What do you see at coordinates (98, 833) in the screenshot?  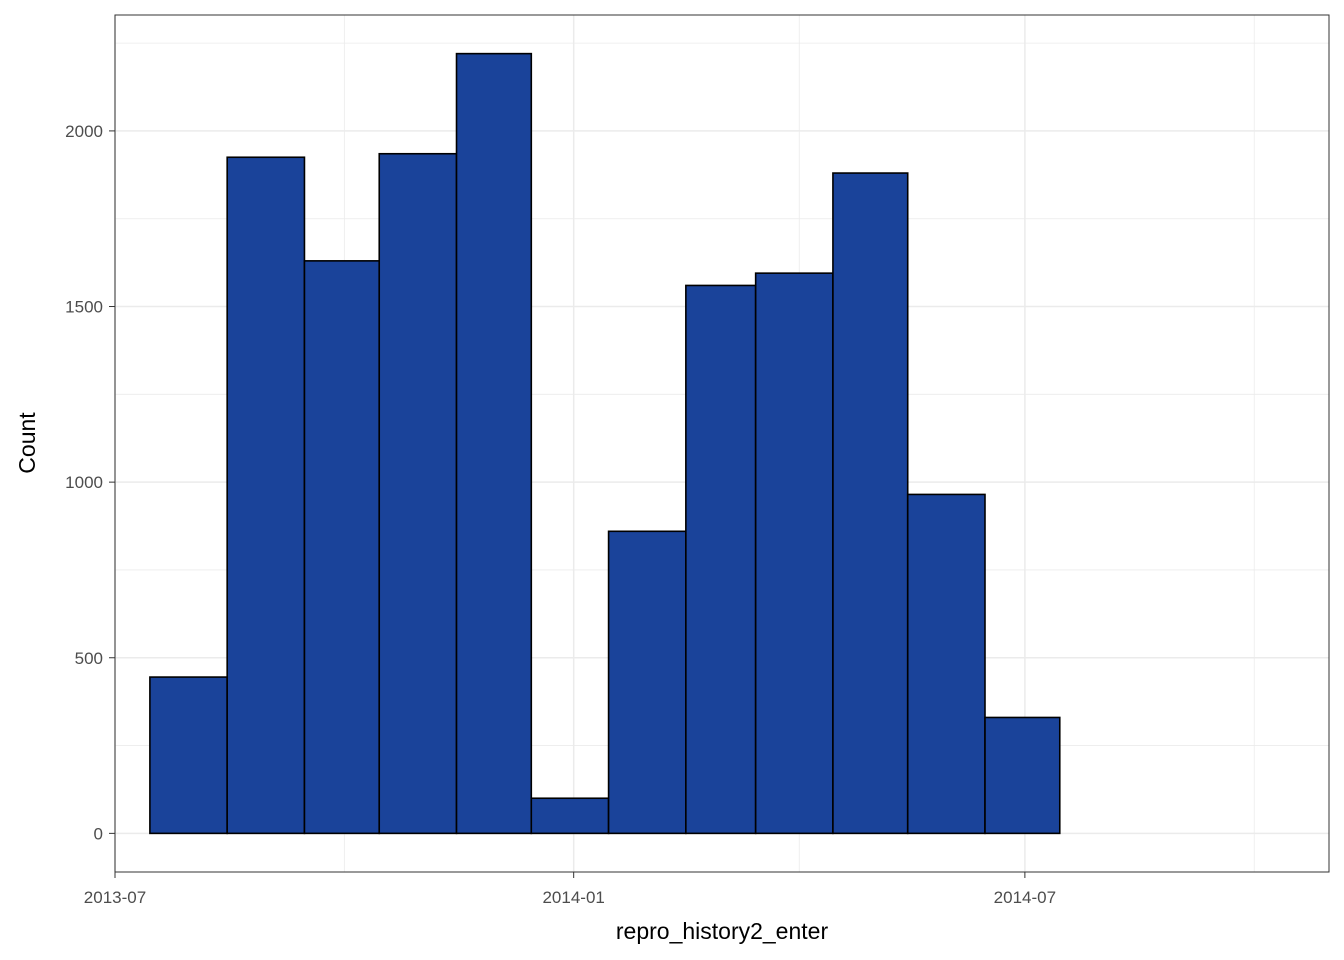 I see `y-tick-label: 0` at bounding box center [98, 833].